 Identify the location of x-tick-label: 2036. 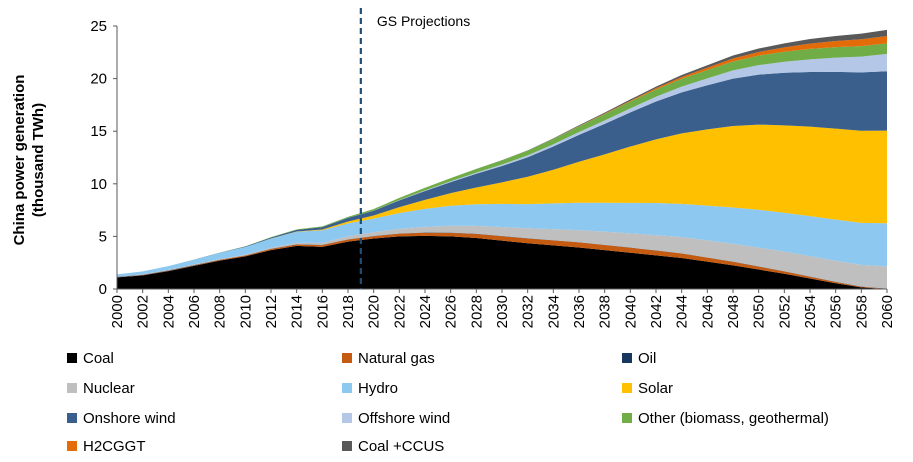
(579, 311).